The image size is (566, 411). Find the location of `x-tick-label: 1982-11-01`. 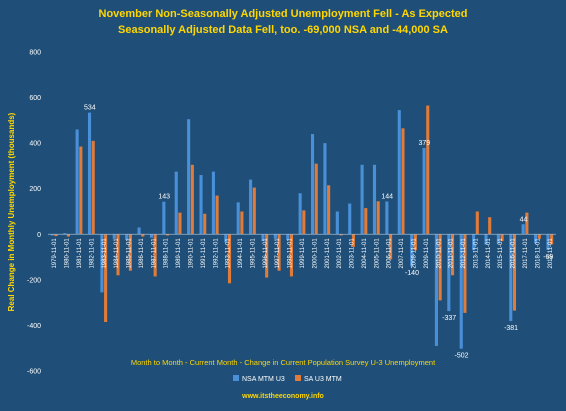

x-tick-label: 1982-11-01 is located at coordinates (92, 253).